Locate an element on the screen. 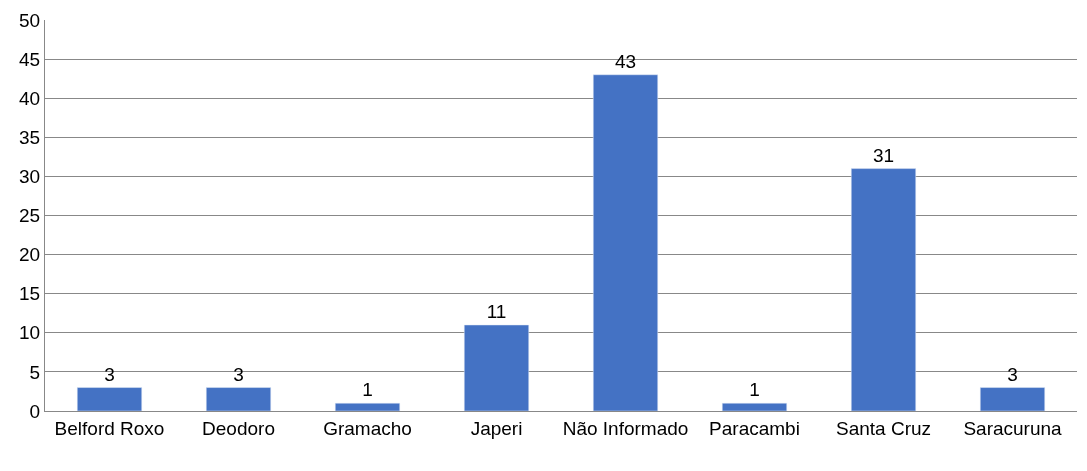 This screenshot has height=471, width=1087. x-tick-label: Paracambi is located at coordinates (754, 428).